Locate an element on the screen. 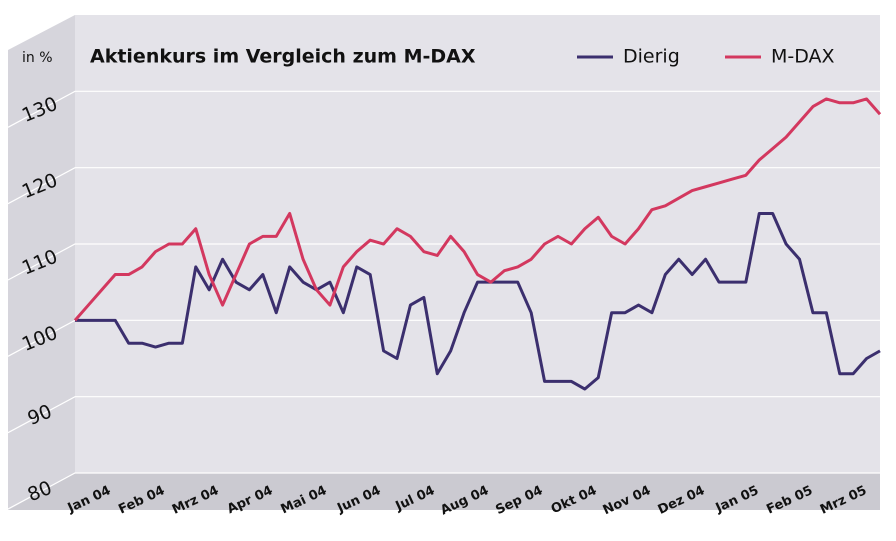  floor is located at coordinates (444, 491).